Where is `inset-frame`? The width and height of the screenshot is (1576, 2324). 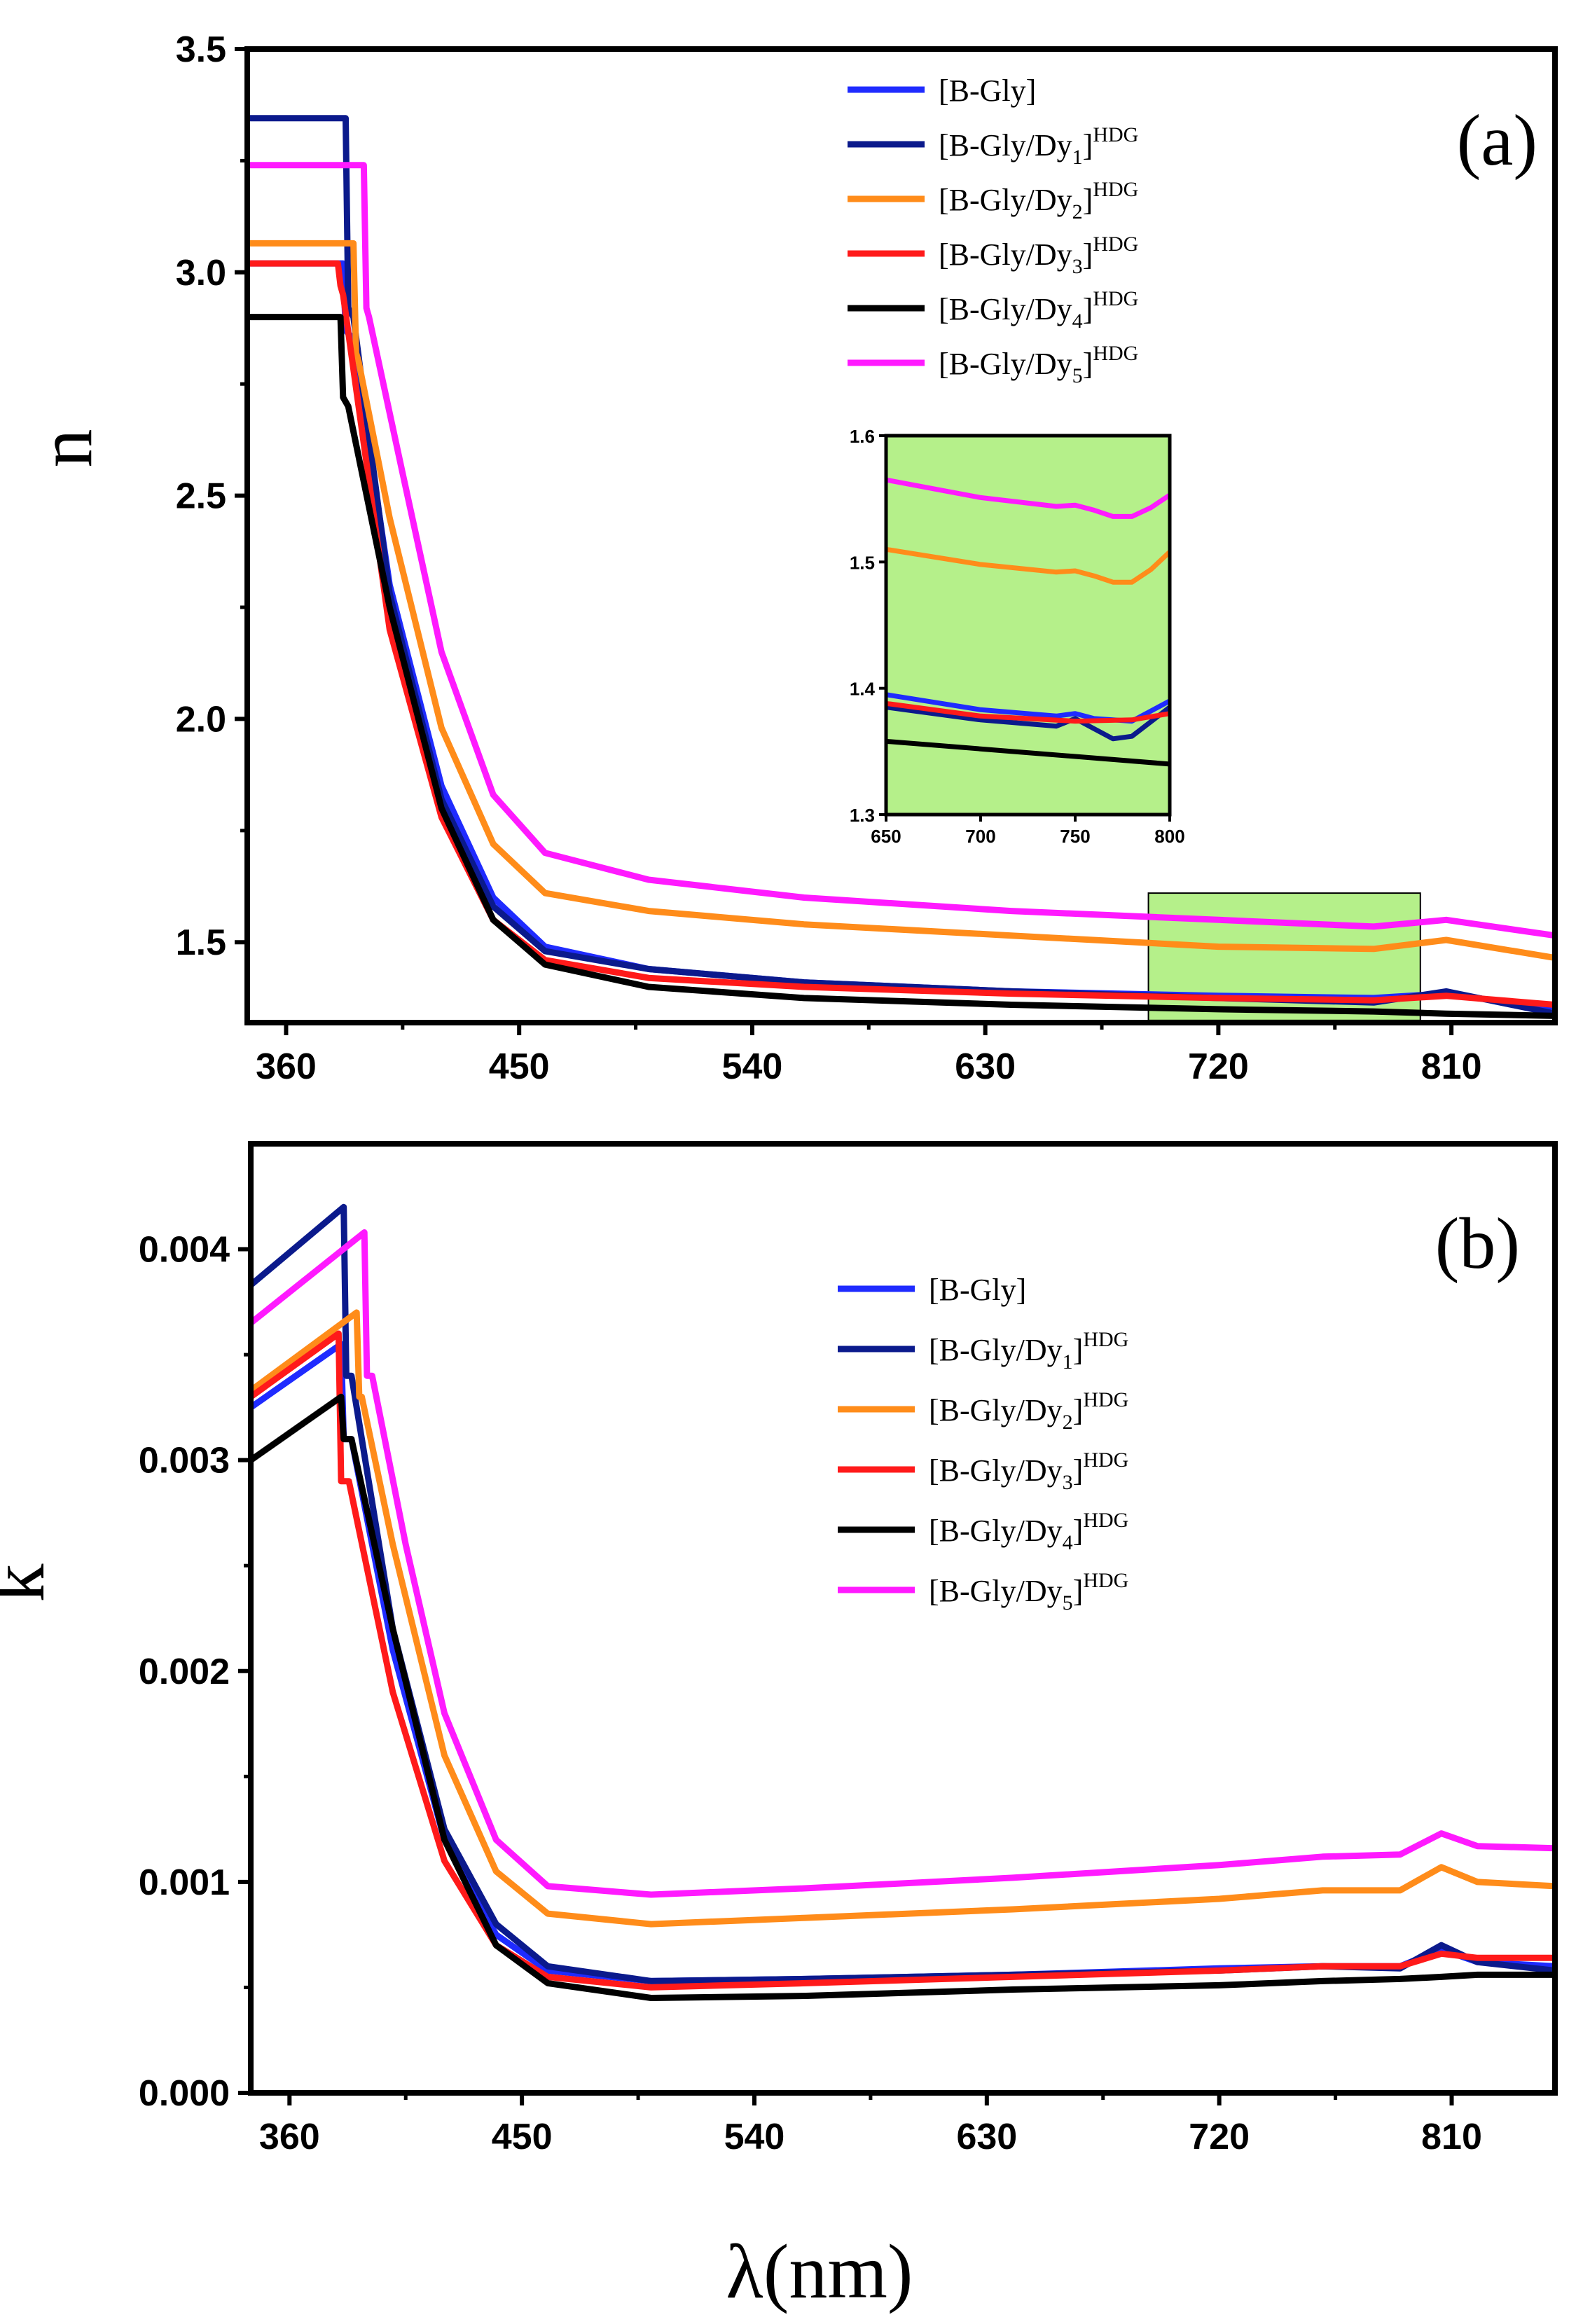
inset-frame is located at coordinates (1028, 625).